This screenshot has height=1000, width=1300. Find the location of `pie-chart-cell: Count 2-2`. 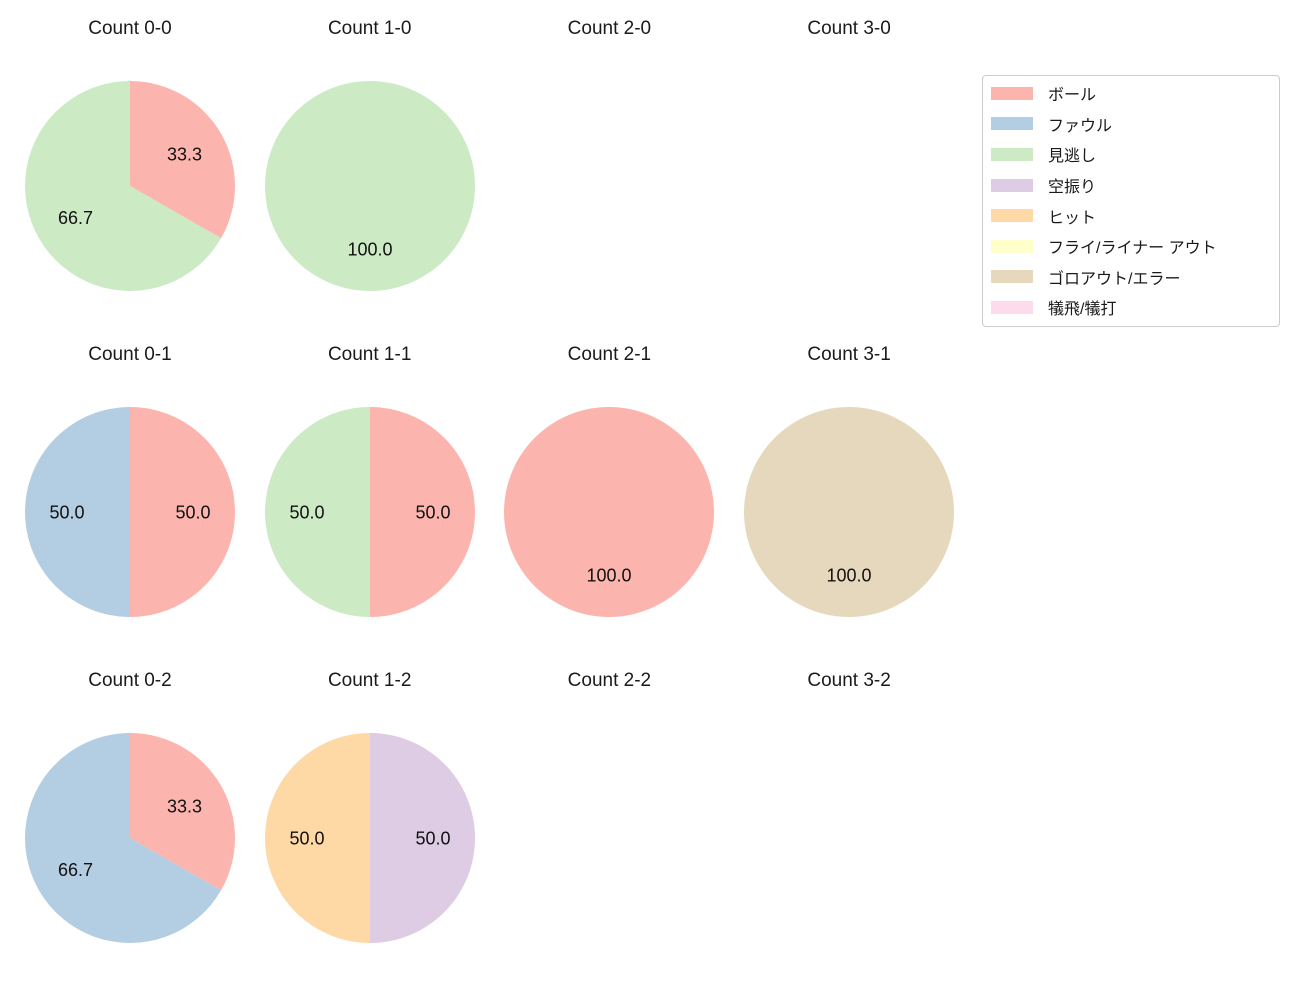

pie-chart-cell: Count 2-2 is located at coordinates (609, 826).